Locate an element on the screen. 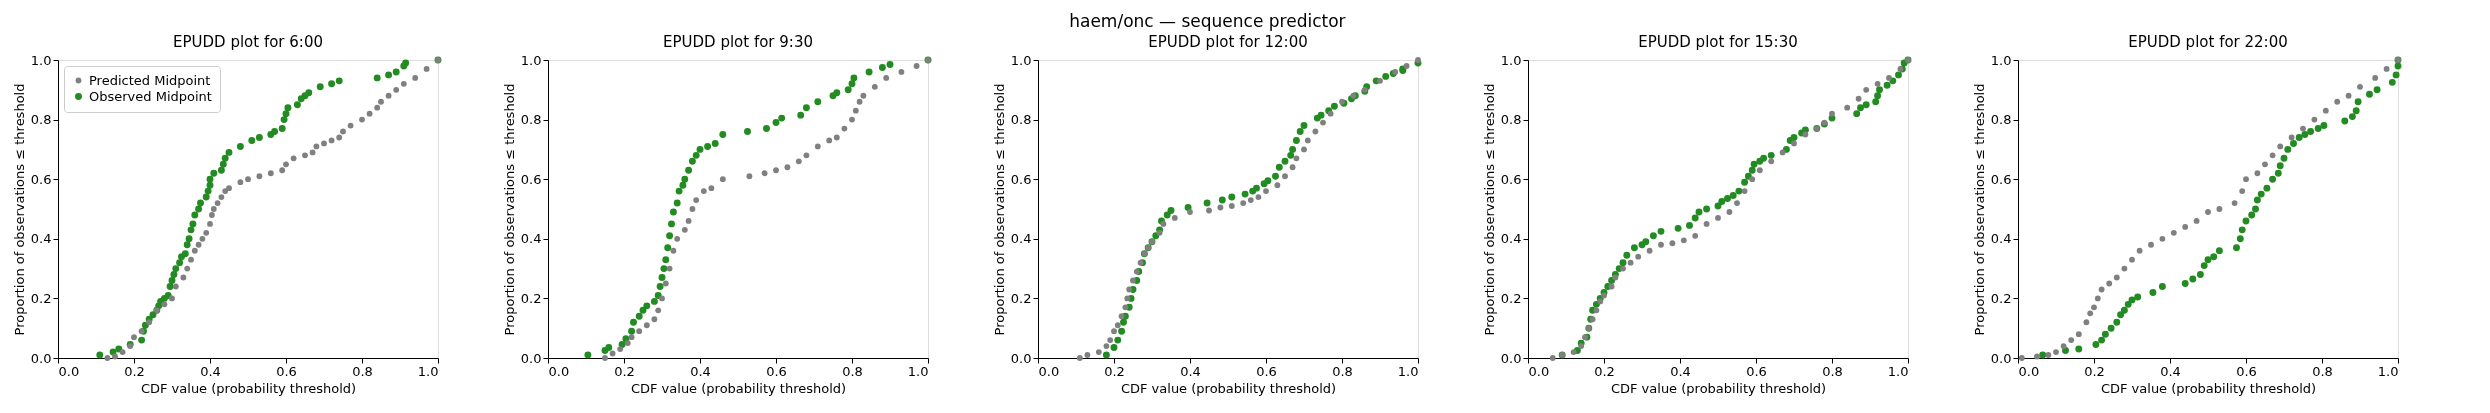 The height and width of the screenshot is (413, 2490). chart-title: EPUDD plot for 12:00 is located at coordinates (1228, 42).